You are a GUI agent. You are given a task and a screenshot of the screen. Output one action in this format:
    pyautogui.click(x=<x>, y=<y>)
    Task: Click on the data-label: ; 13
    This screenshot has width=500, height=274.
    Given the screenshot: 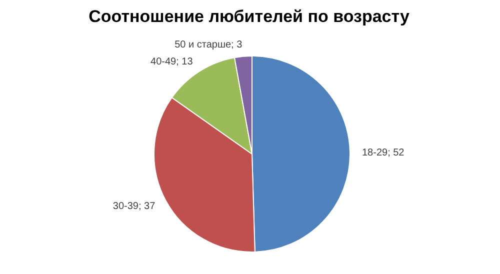 What is the action you would take?
    pyautogui.click(x=185, y=62)
    